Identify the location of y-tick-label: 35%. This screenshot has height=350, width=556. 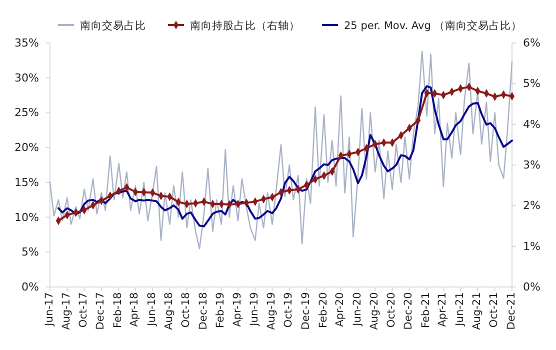
(26, 43).